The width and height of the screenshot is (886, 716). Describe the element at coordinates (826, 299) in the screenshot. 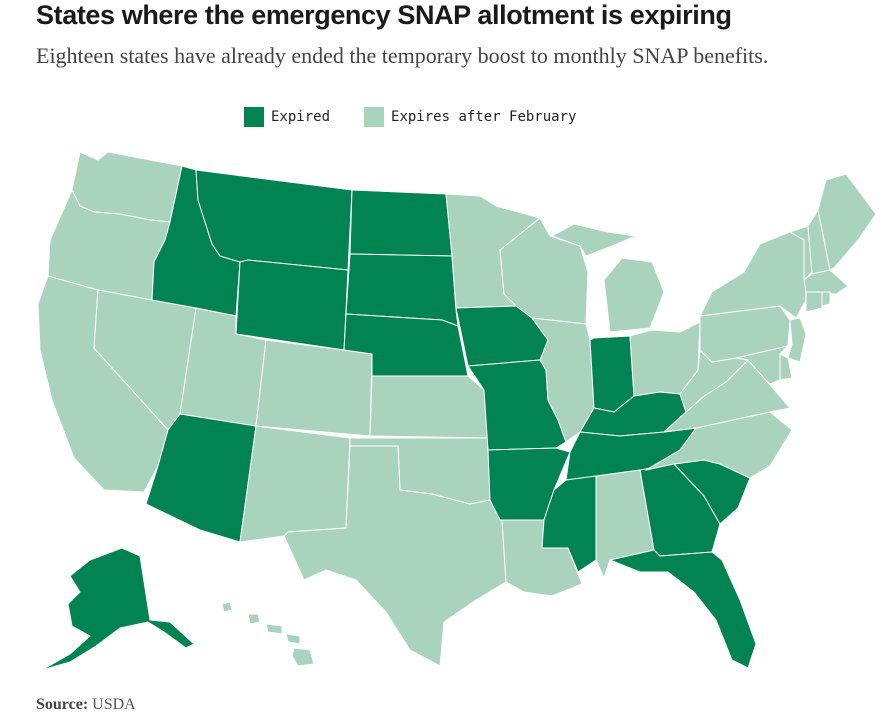

I see `state-RI` at that location.